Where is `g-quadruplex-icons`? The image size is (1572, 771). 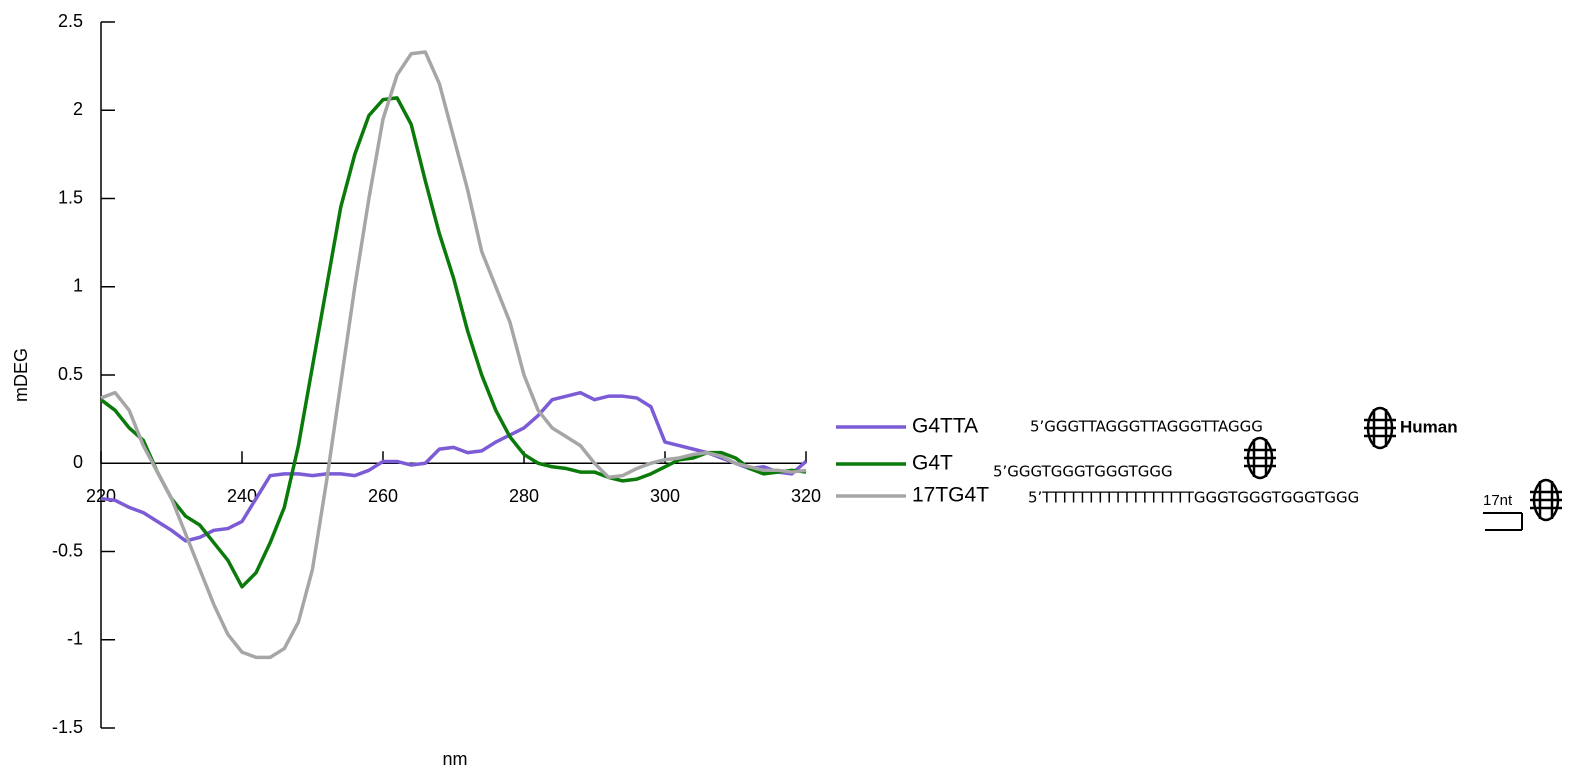
g-quadruplex-icons is located at coordinates (1403, 464).